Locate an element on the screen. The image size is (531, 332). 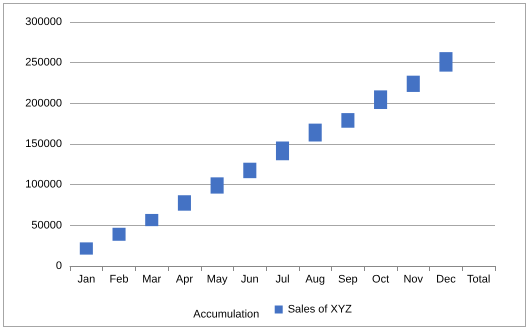
x-tick-label: Sep is located at coordinates (348, 280).